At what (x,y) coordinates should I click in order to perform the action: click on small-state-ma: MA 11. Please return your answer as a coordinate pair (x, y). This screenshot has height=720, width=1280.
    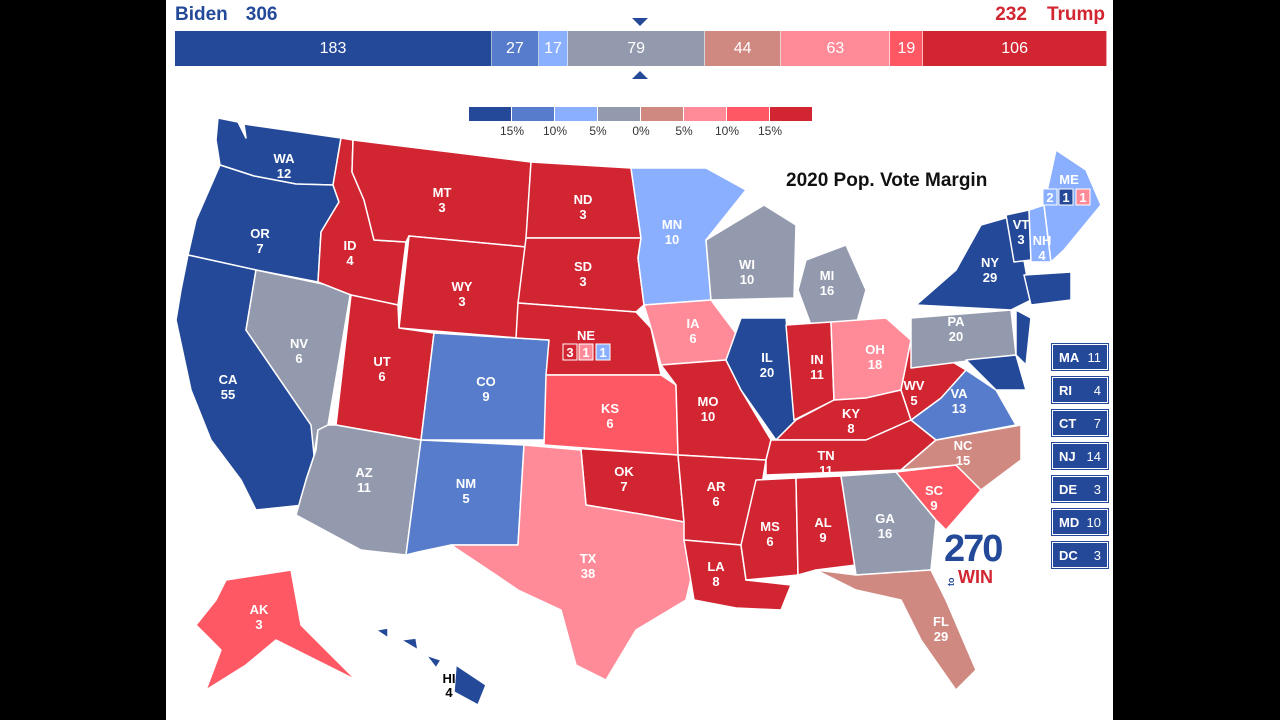
    Looking at the image, I should click on (1080, 357).